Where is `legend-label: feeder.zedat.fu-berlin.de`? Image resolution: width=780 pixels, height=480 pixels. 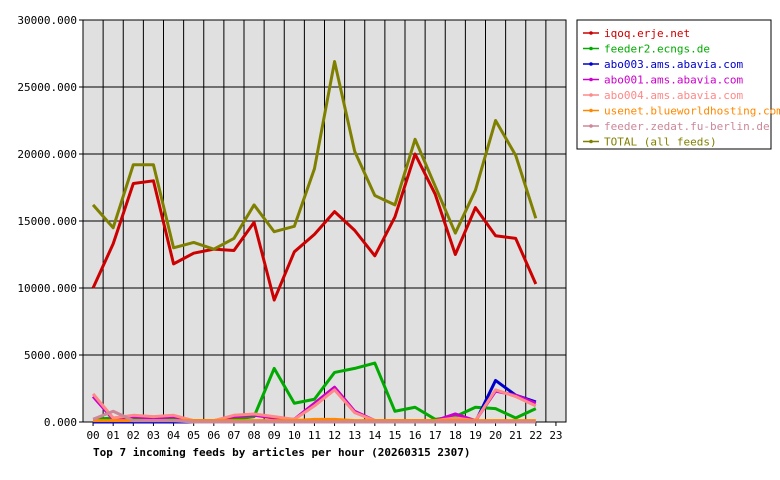
legend-label: feeder.zedat.fu-berlin.de is located at coordinates (687, 126).